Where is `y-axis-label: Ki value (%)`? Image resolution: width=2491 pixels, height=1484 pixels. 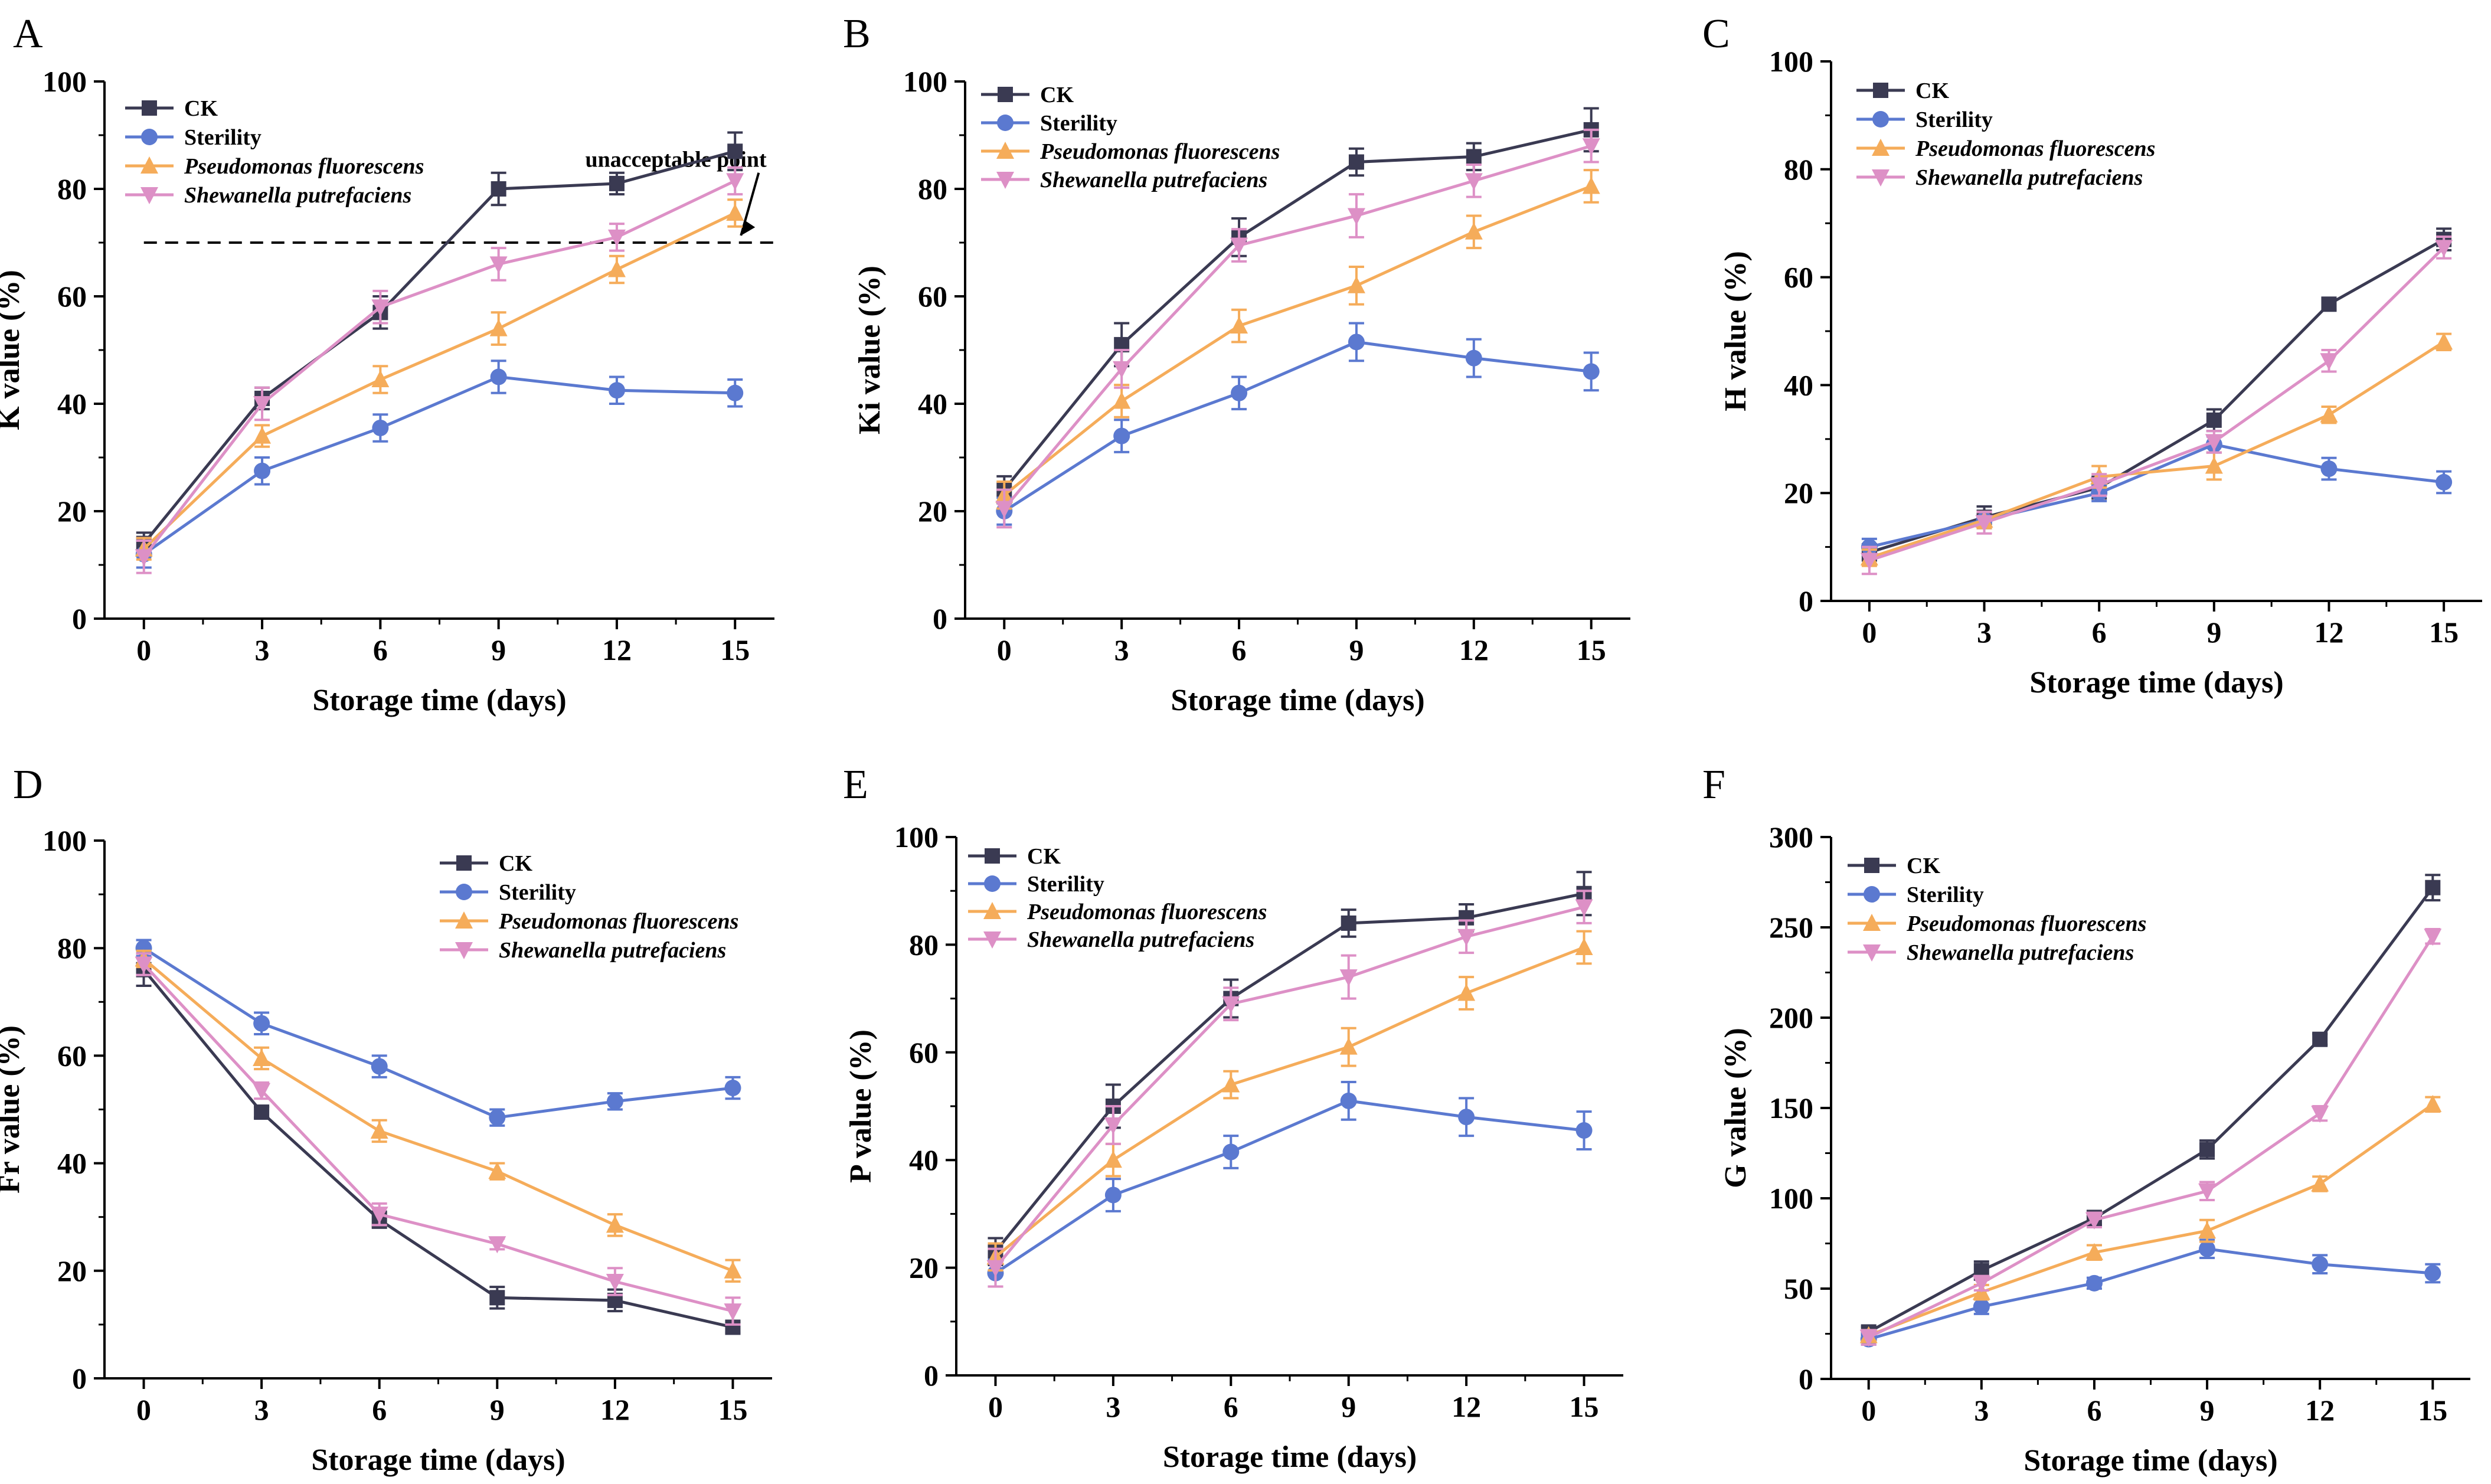 y-axis-label: Ki value (%) is located at coordinates (870, 350).